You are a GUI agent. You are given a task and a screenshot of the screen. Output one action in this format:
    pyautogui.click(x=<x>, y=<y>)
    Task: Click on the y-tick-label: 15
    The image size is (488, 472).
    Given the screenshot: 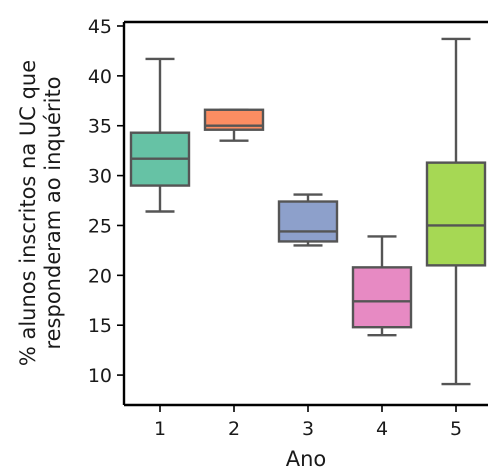 What is the action you would take?
    pyautogui.click(x=100, y=326)
    